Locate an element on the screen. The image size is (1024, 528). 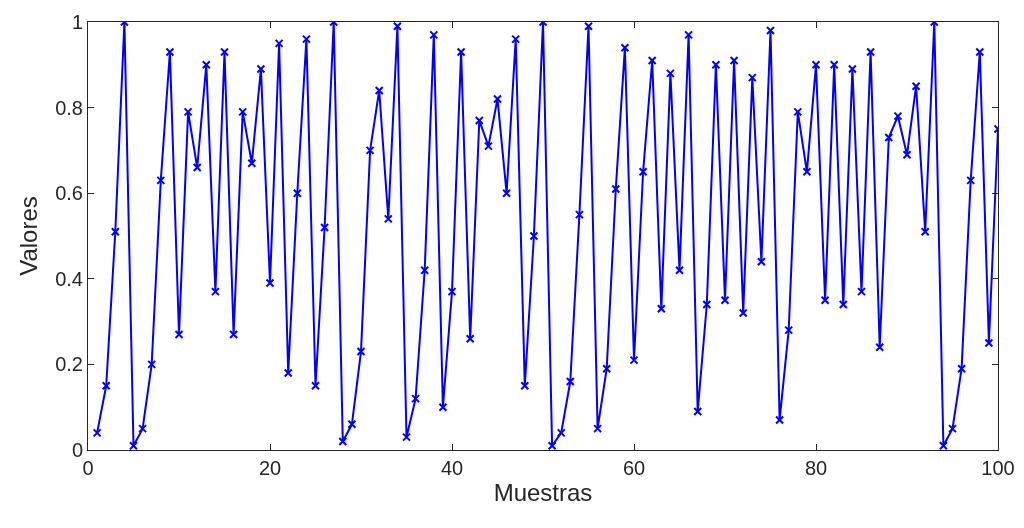
y-tick-label: 0.2 is located at coordinates (69, 364).